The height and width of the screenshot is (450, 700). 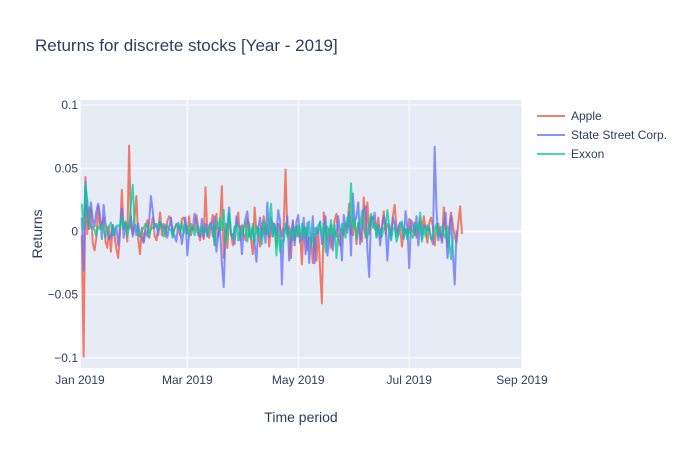 I want to click on series-line-exxon, so click(x=267, y=221).